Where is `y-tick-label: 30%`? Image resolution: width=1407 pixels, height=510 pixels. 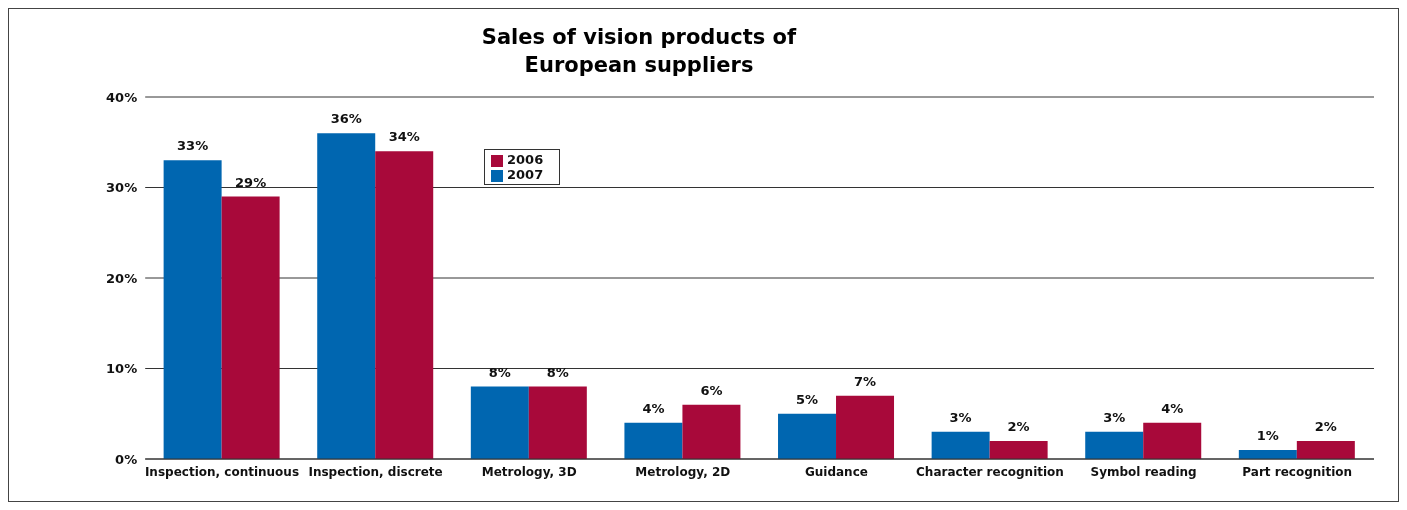
y-tick-label: 30% is located at coordinates (122, 188).